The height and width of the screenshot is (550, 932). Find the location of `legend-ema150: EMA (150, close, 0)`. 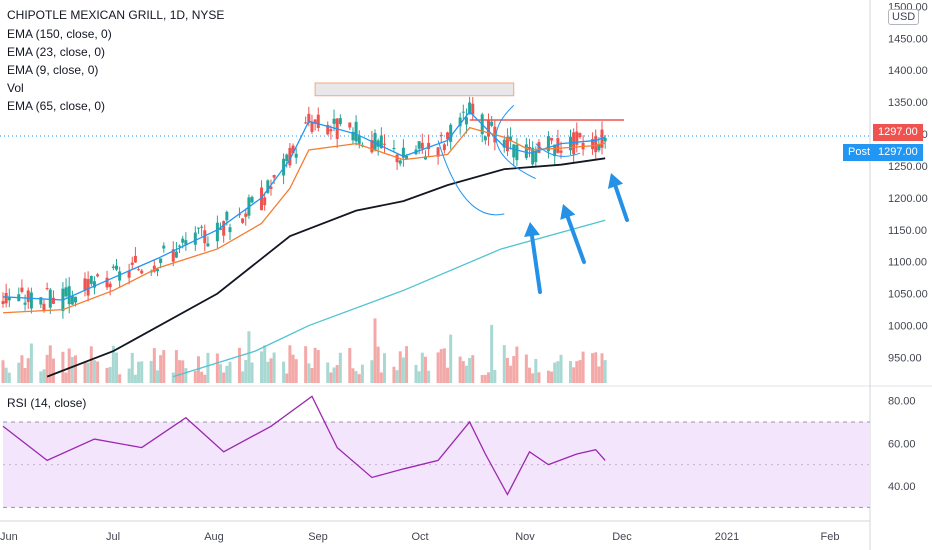

legend-ema150: EMA (150, close, 0) is located at coordinates (59, 34).